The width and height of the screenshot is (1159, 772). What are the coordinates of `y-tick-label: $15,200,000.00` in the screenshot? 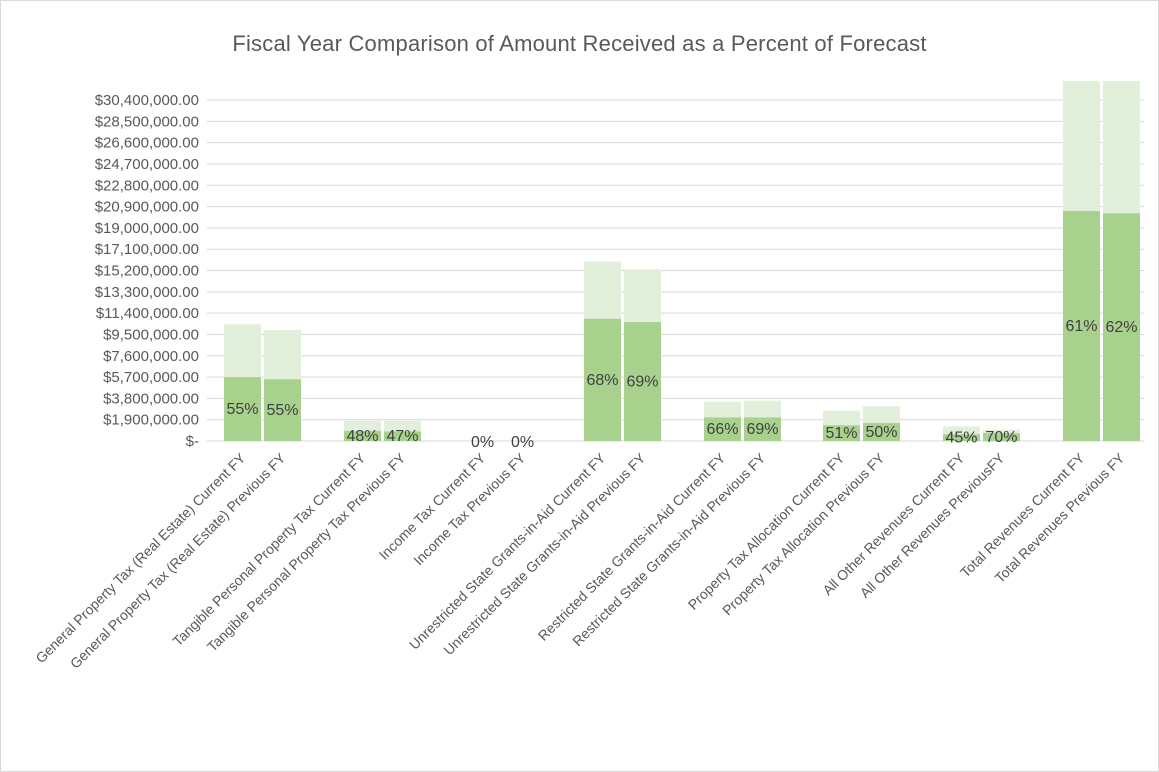 It's located at (147, 271).